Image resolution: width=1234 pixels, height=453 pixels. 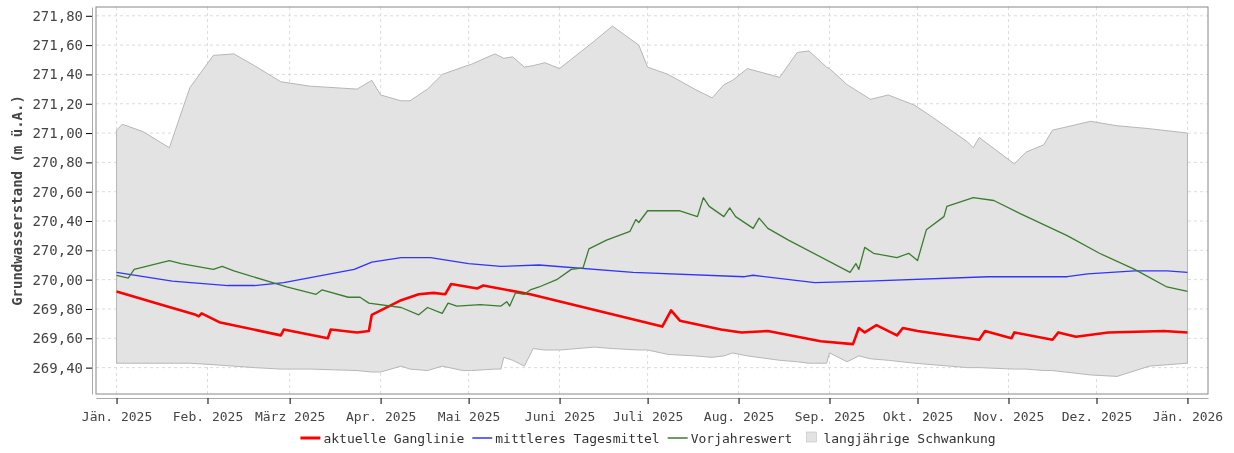 I want to click on y-tick-label: 270,60, so click(x=57, y=191).